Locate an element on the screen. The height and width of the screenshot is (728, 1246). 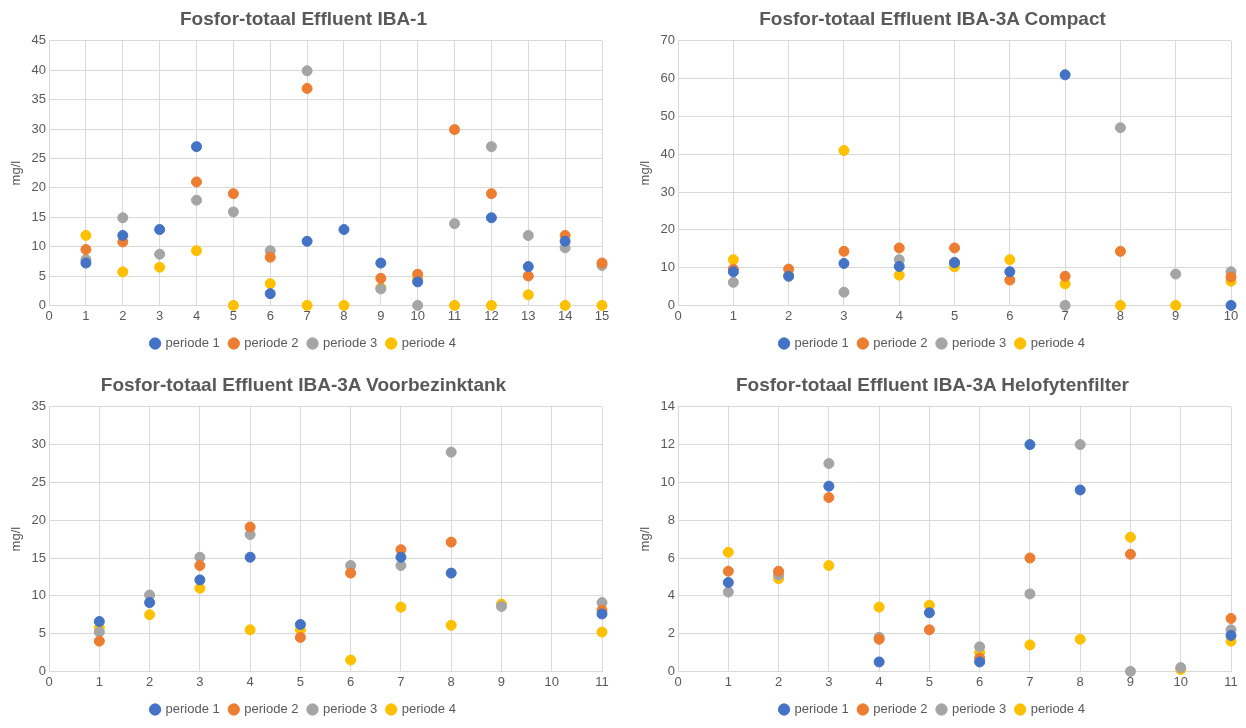
y-tick-label: 14 is located at coordinates (668, 406).